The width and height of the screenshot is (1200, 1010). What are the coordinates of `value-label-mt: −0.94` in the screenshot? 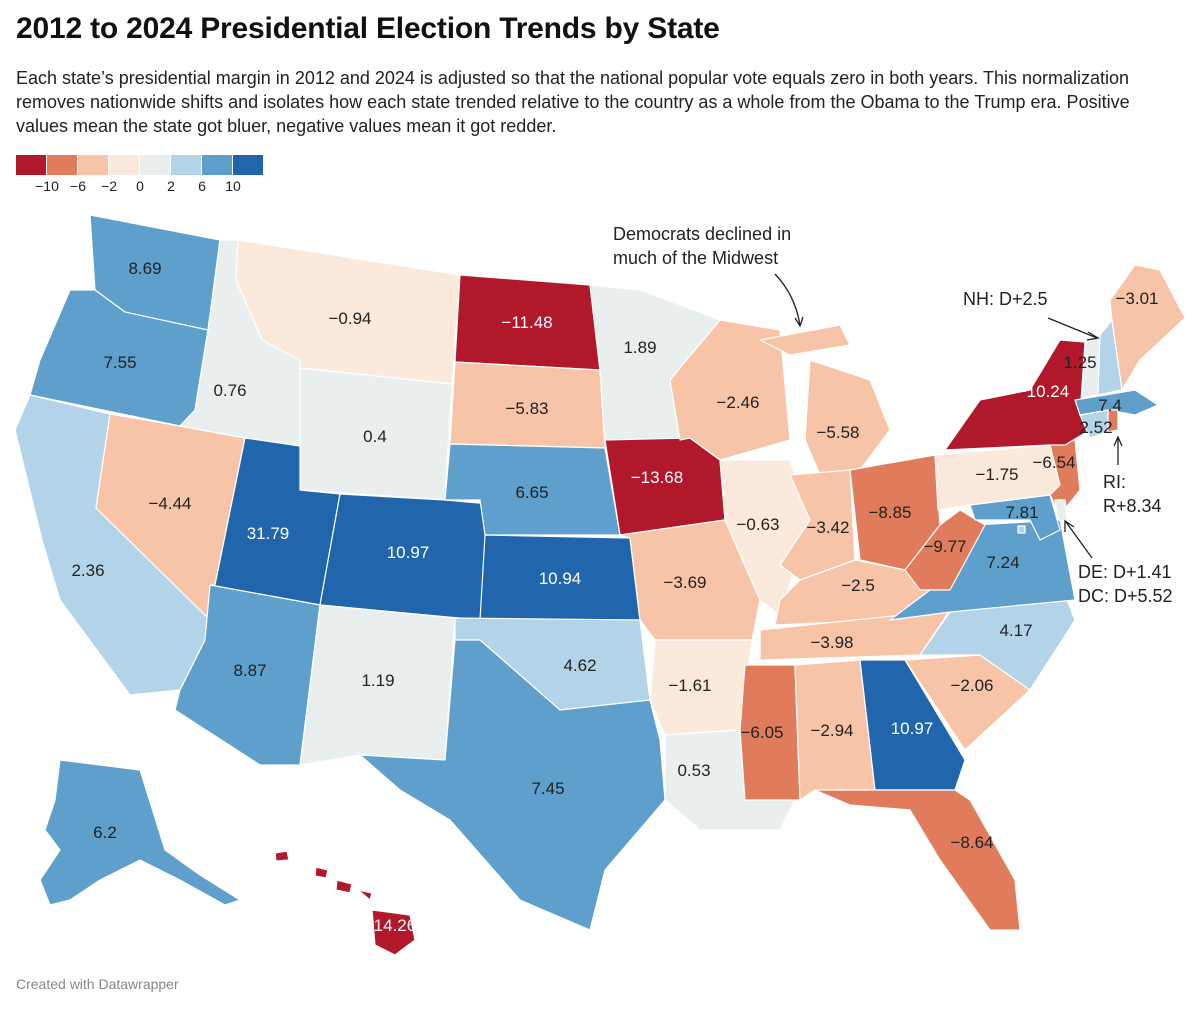 It's located at (349, 318).